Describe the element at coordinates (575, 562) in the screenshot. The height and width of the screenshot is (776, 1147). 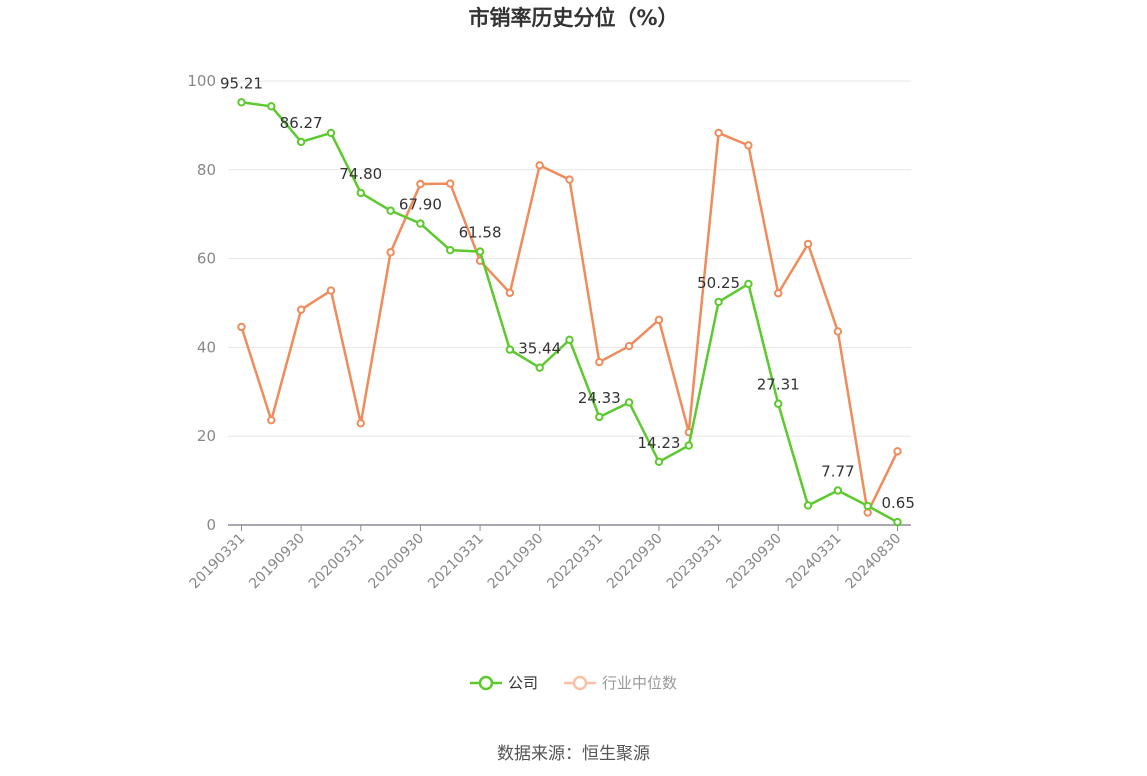
I see `x-tick-label: 20220331` at that location.